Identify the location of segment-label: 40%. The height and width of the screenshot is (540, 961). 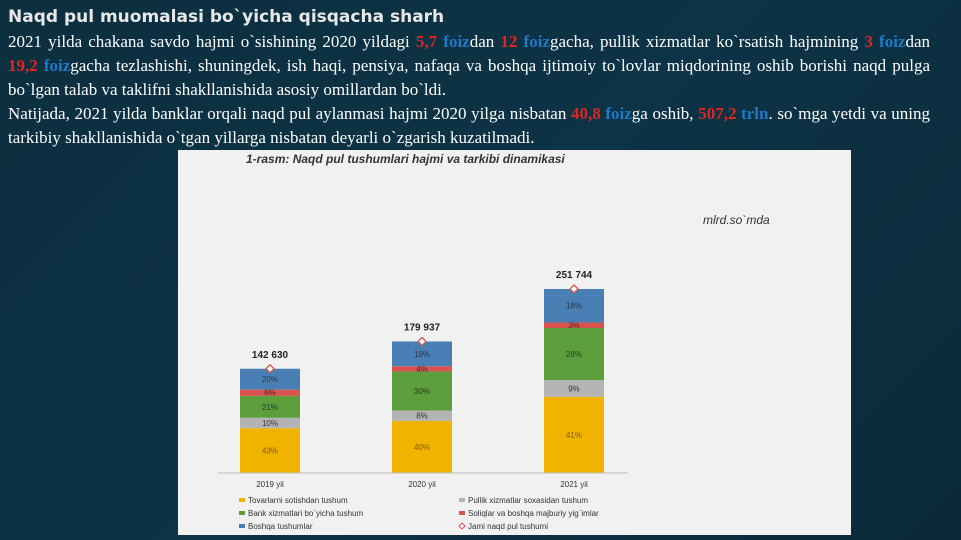
(422, 447).